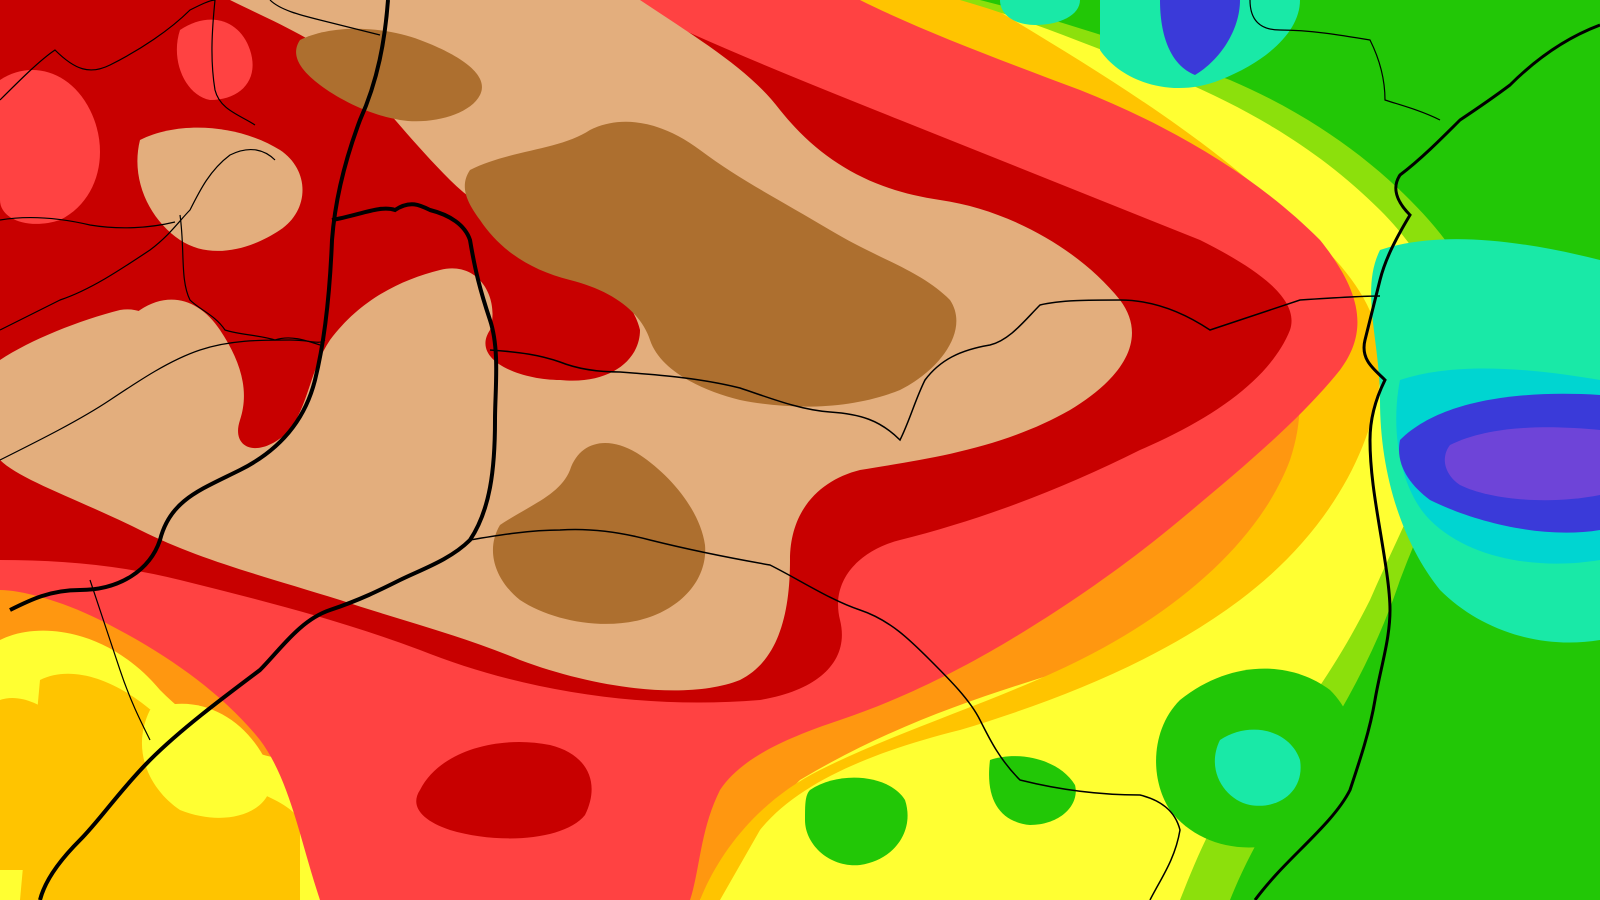 This screenshot has width=1600, height=900. Describe the element at coordinates (710, 264) in the screenshot. I see `dark-brown-zone-central` at that location.